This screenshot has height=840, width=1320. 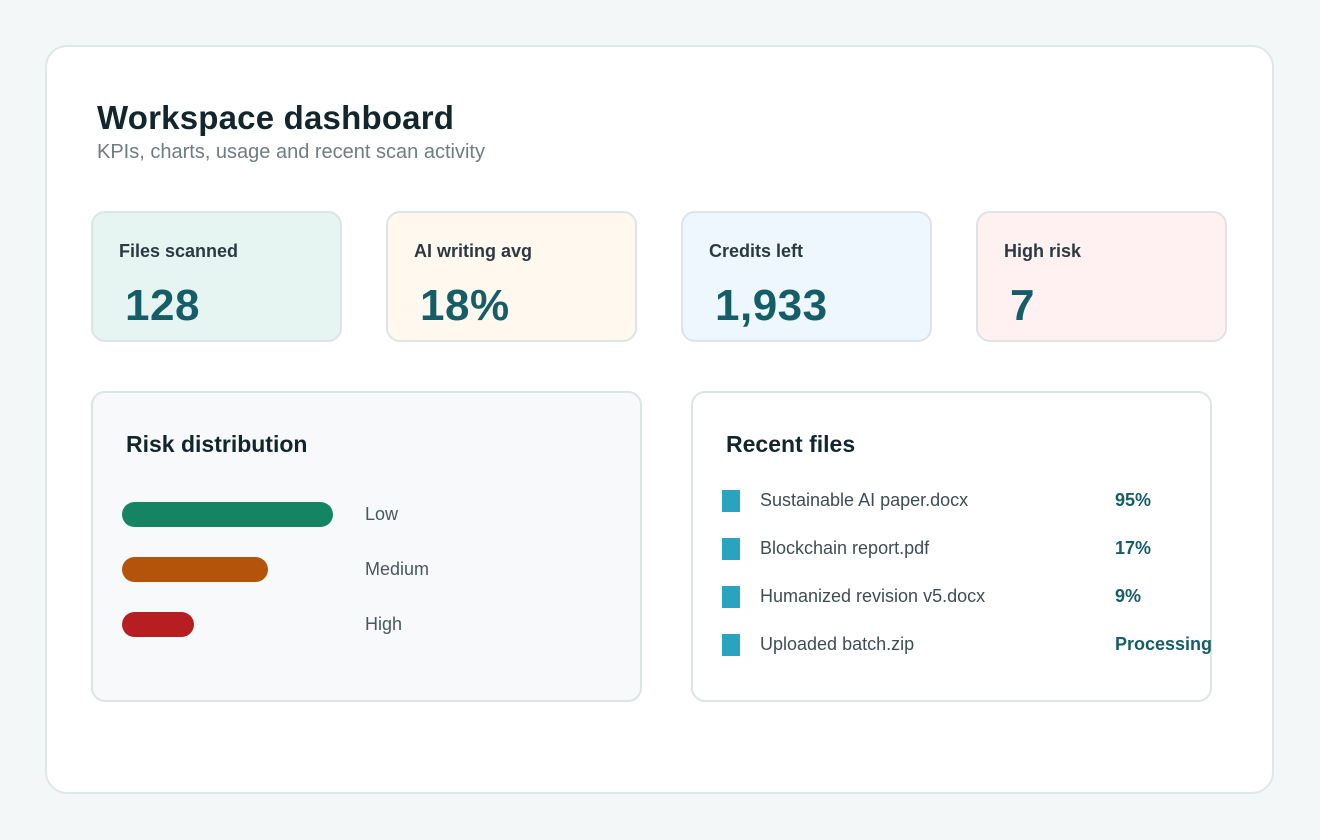 What do you see at coordinates (791, 444) in the screenshot?
I see `panel-title: Recent files` at bounding box center [791, 444].